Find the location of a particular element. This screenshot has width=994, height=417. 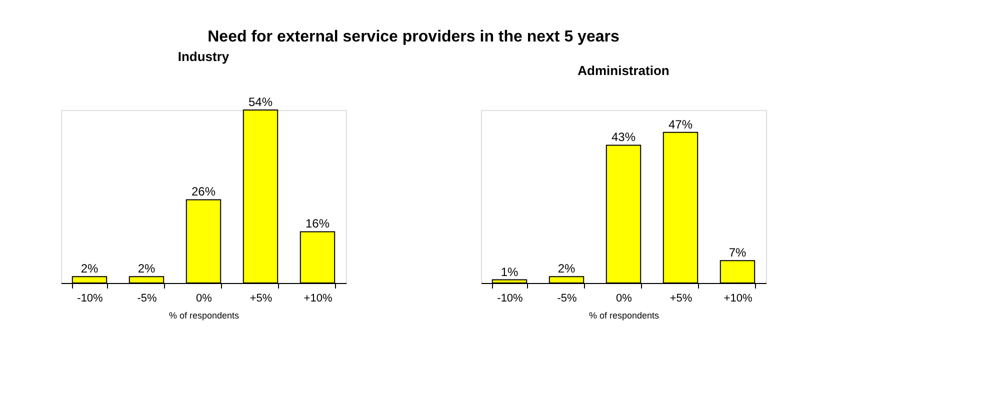

chart-subtitle: Administration is located at coordinates (624, 70).